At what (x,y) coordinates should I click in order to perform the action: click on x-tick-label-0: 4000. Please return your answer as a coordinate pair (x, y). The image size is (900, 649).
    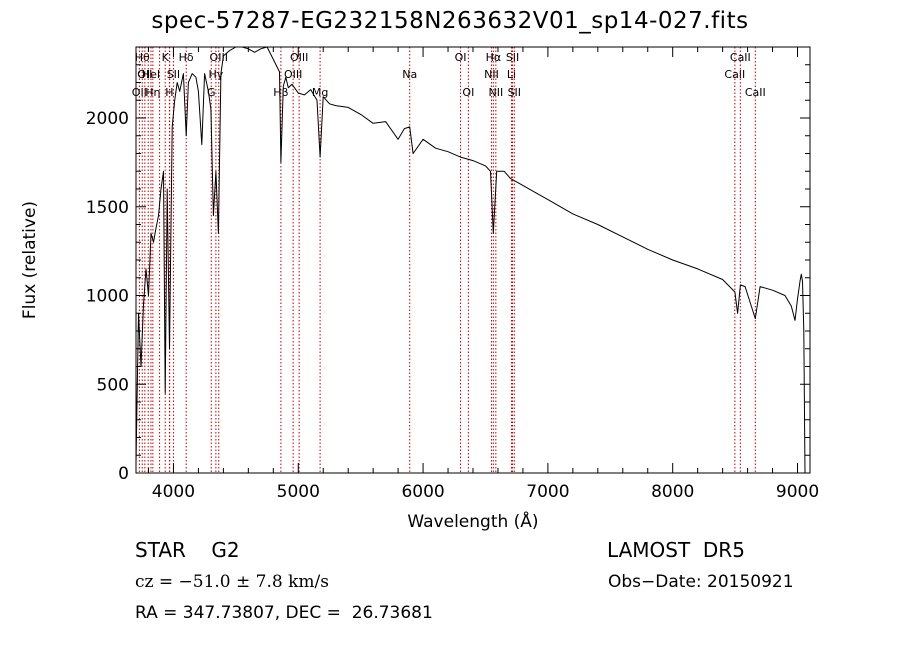
    Looking at the image, I should click on (173, 492).